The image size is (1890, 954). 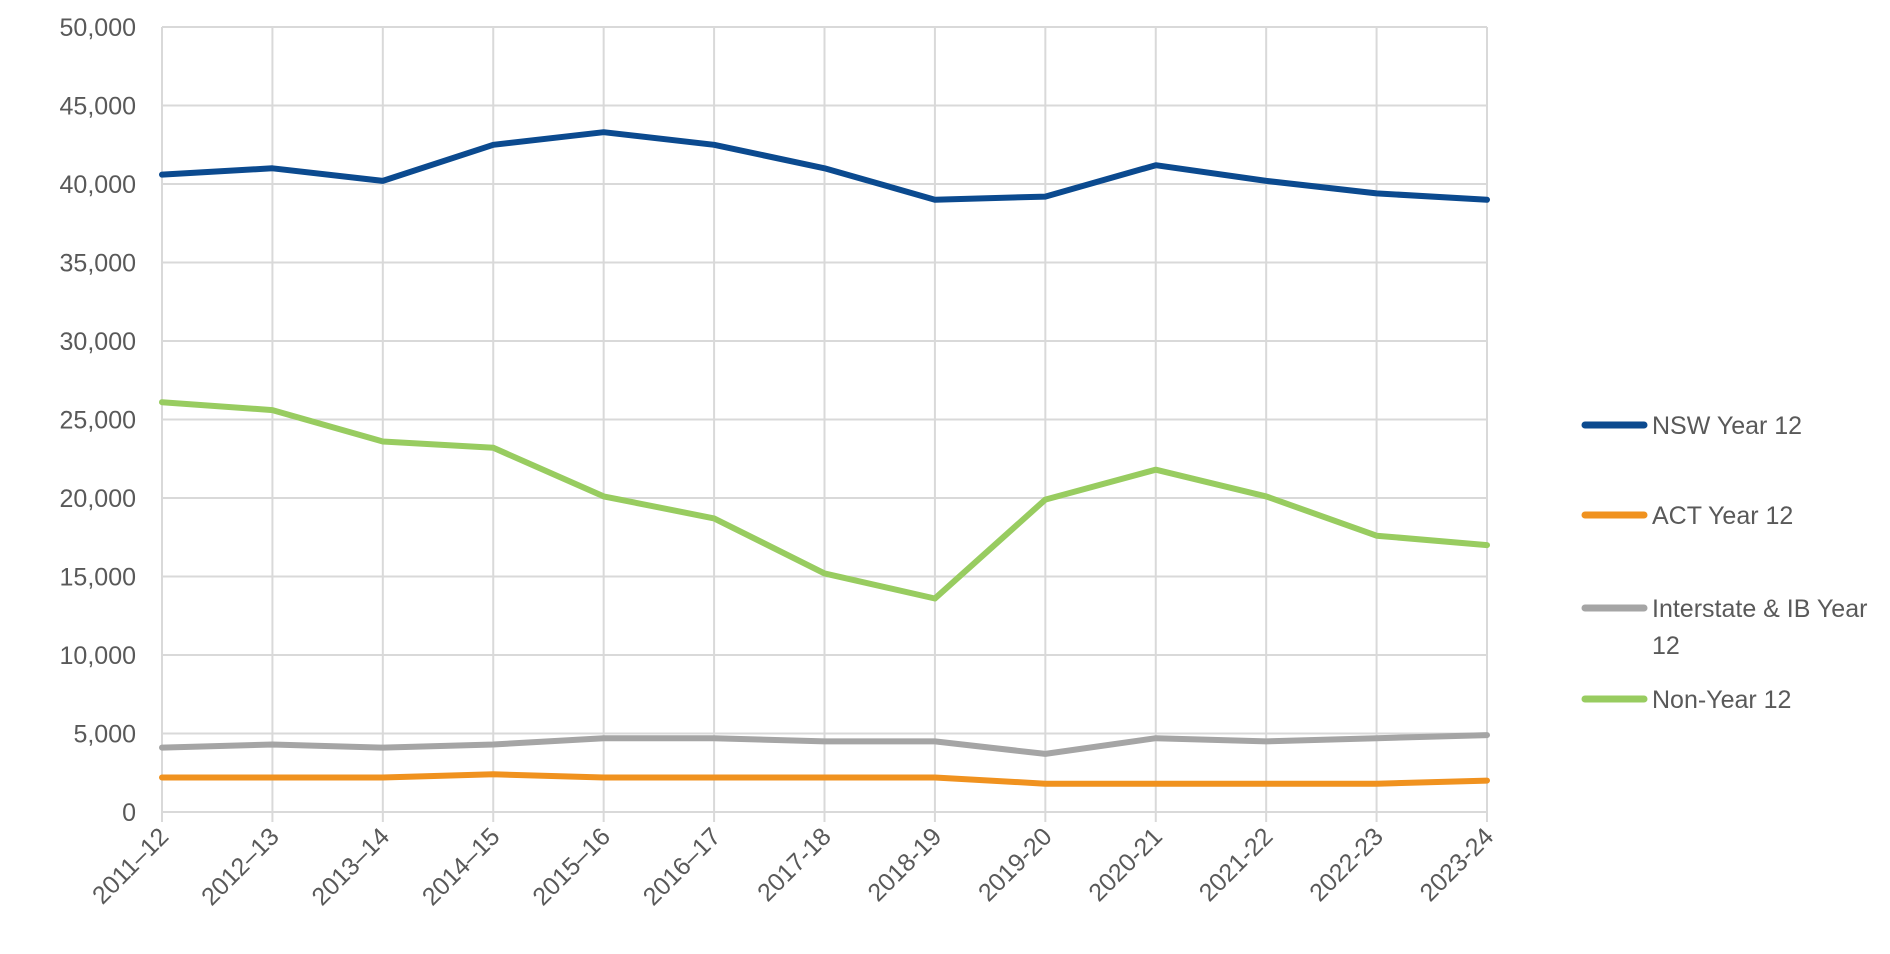 I want to click on x-tick-label: 2020-21, so click(x=1125, y=864).